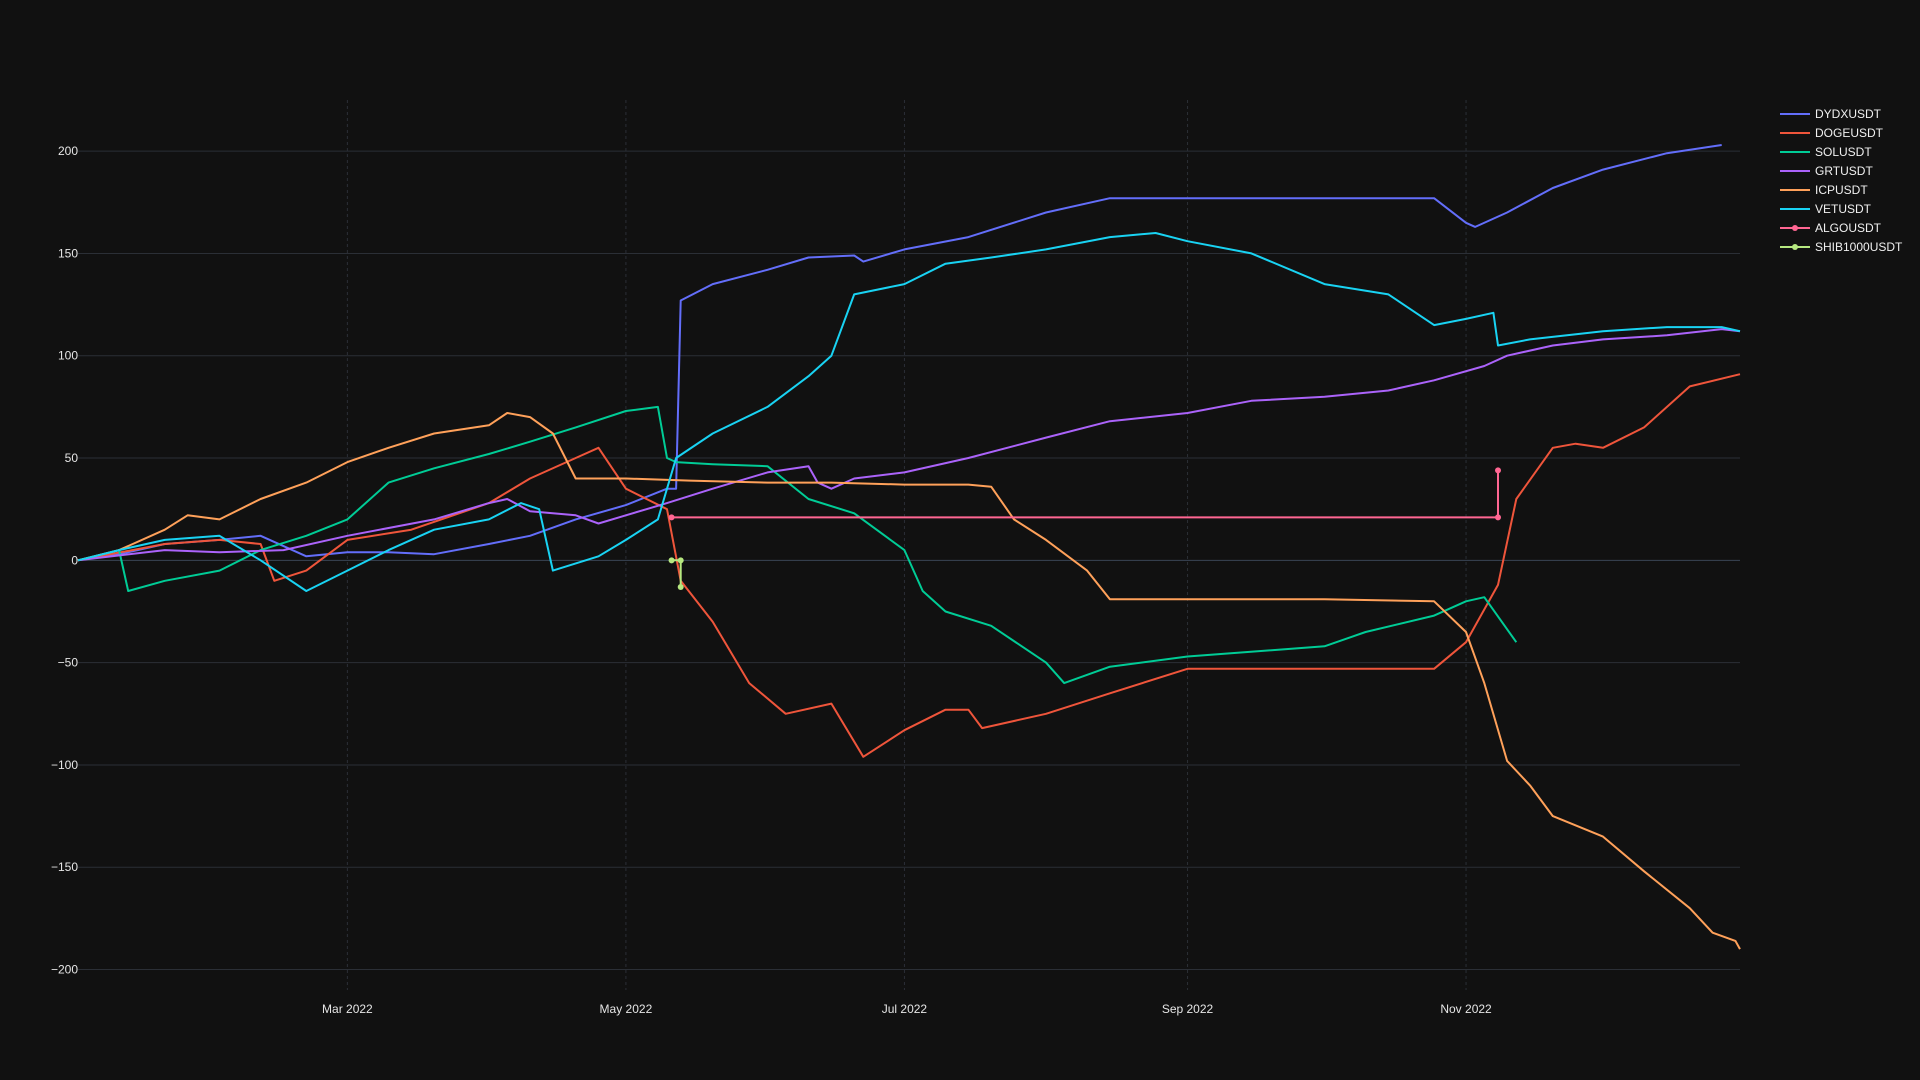  I want to click on y-tick-label: −50, so click(68, 663).